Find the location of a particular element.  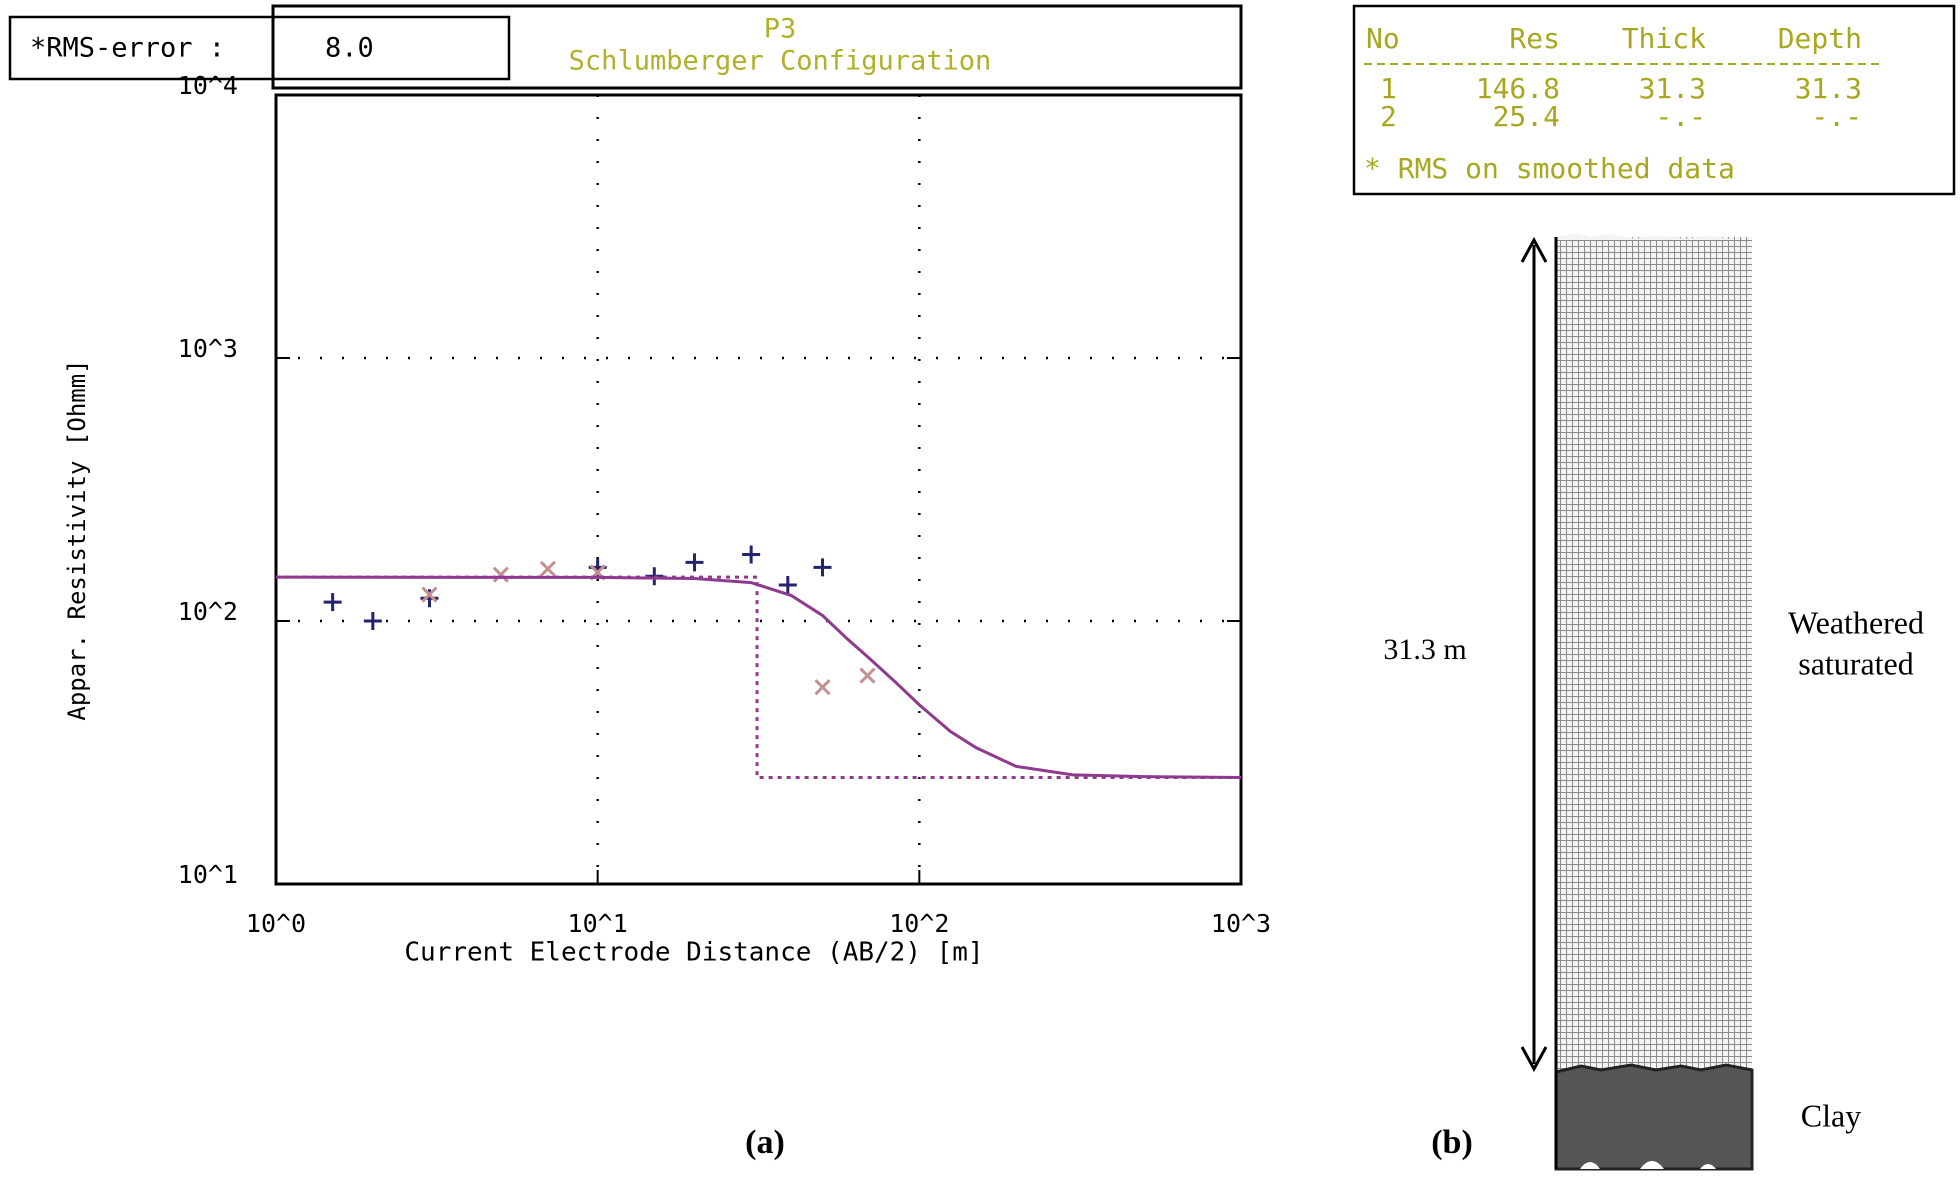

y-tick-label: 10^1 is located at coordinates (208, 874).